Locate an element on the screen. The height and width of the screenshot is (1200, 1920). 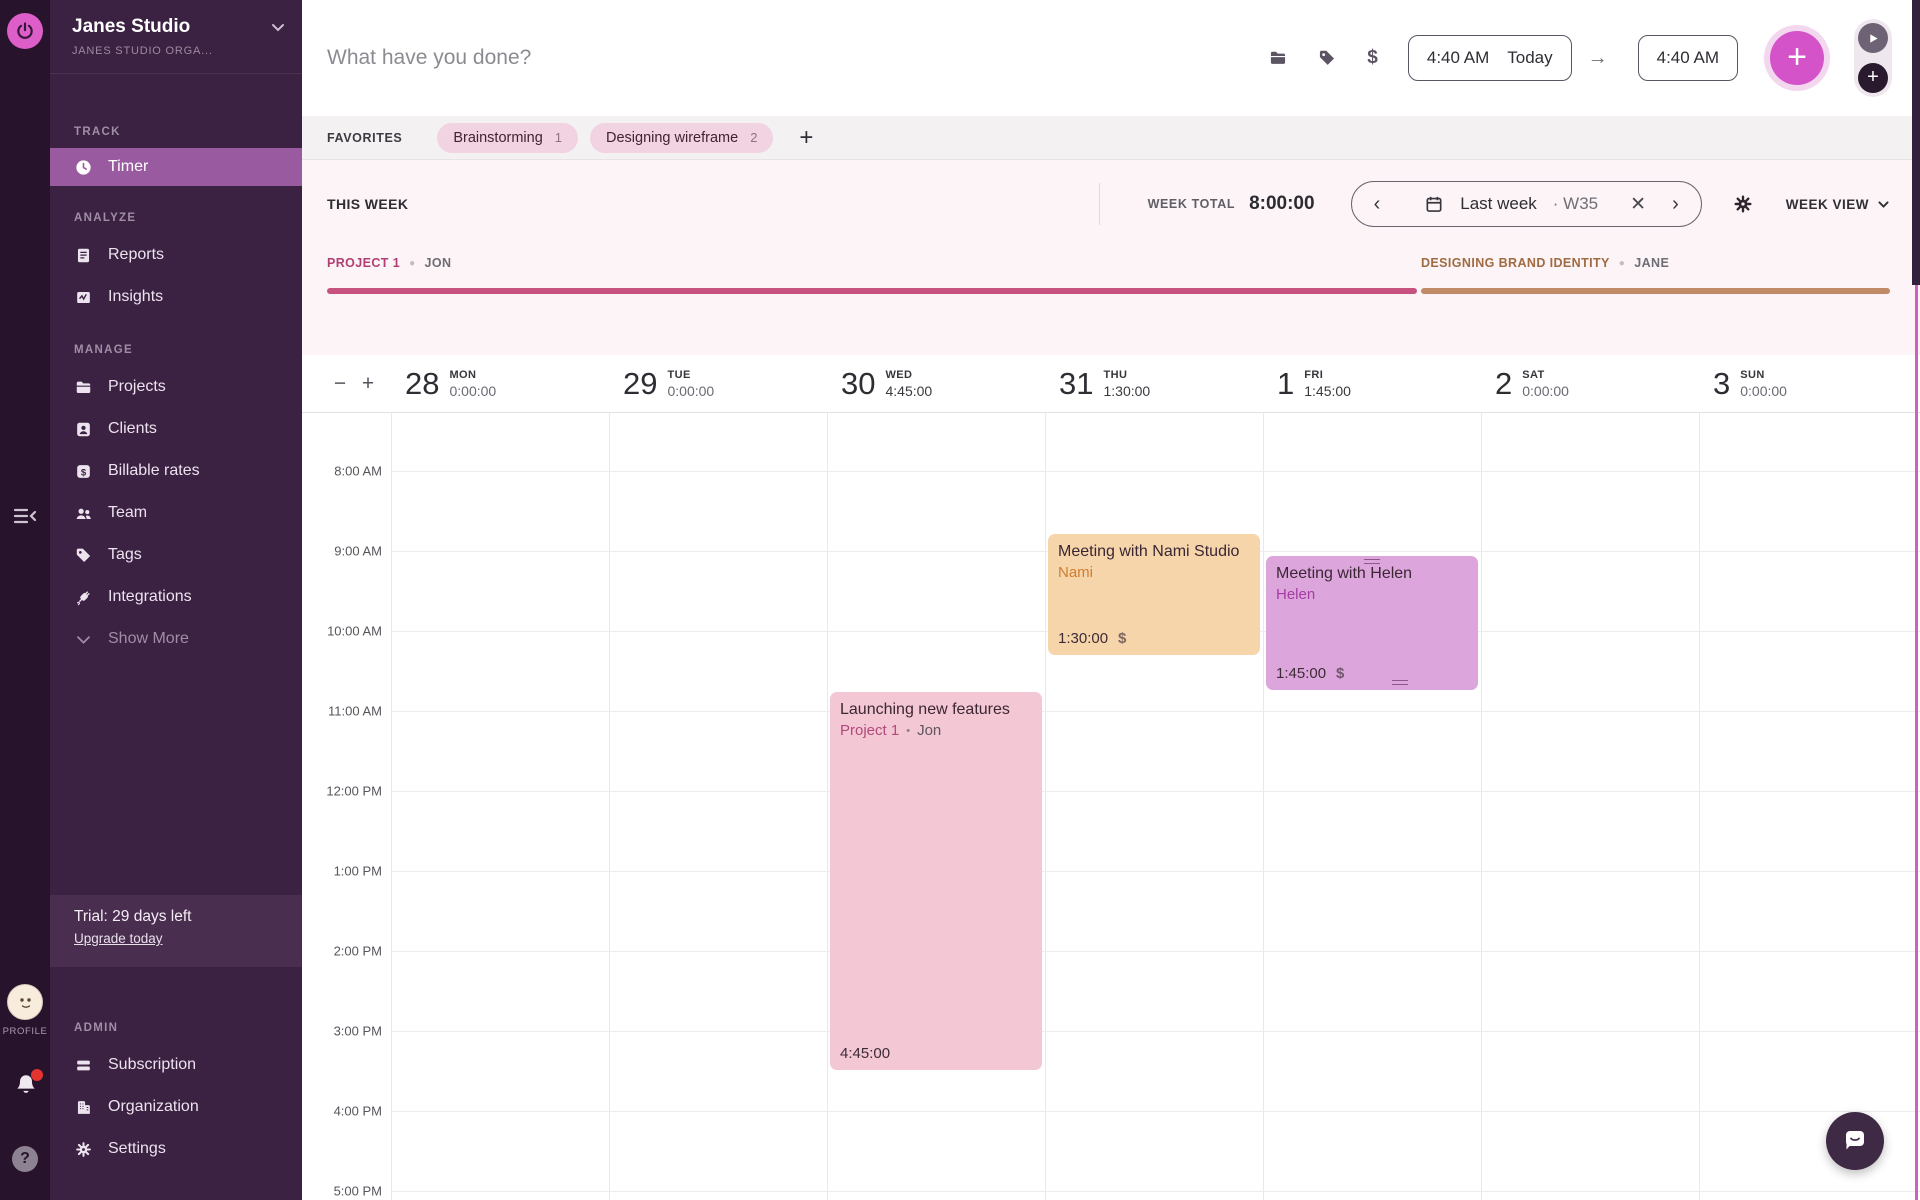
day-header-fri: 1 FRI 1:45:00 is located at coordinates (1314, 384).